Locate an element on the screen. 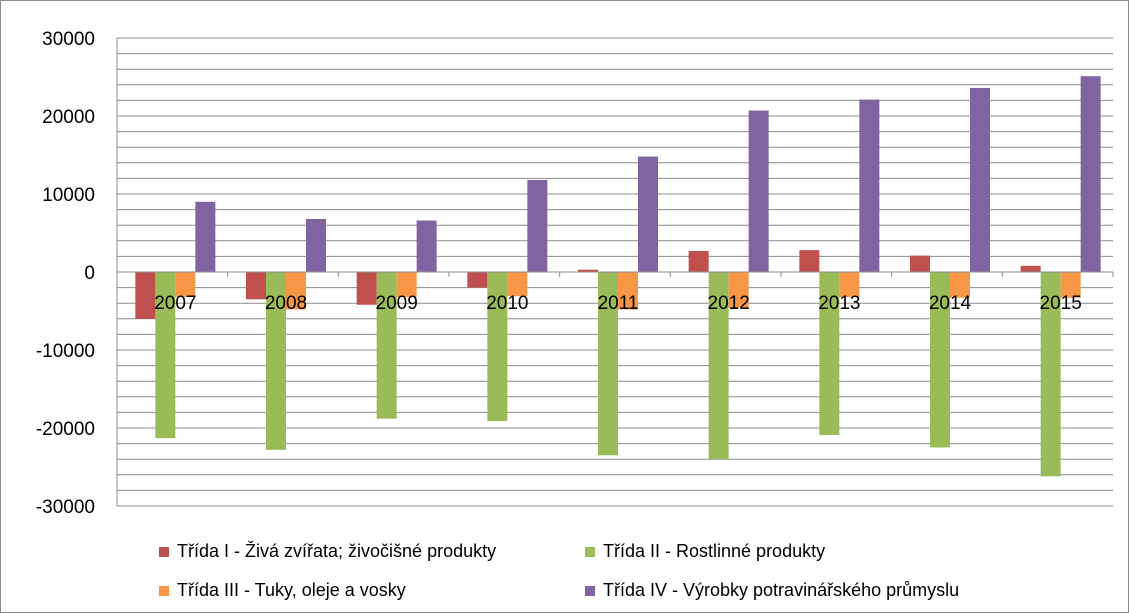 The image size is (1129, 613). y-tick-label: 10000 is located at coordinates (68, 195).